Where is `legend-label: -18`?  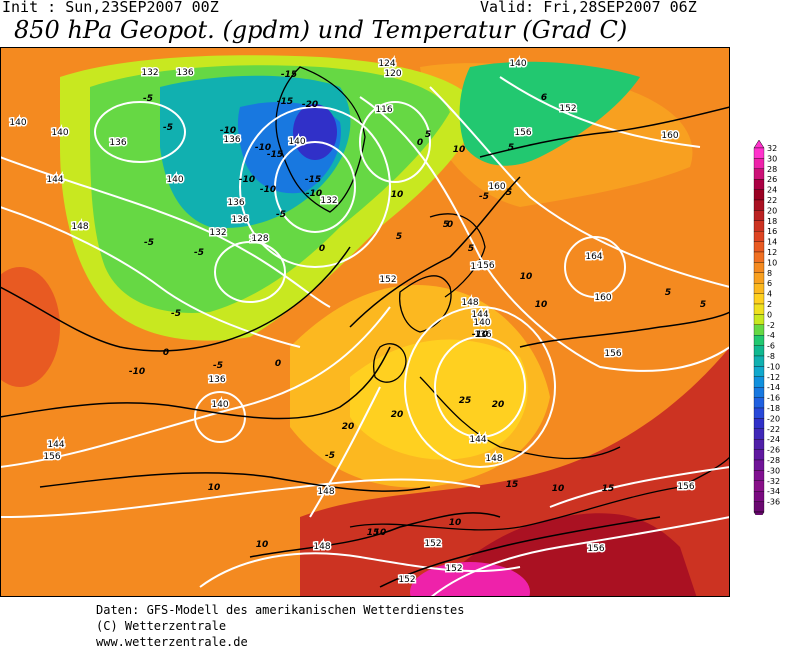
legend-label: -18 is located at coordinates (773, 408).